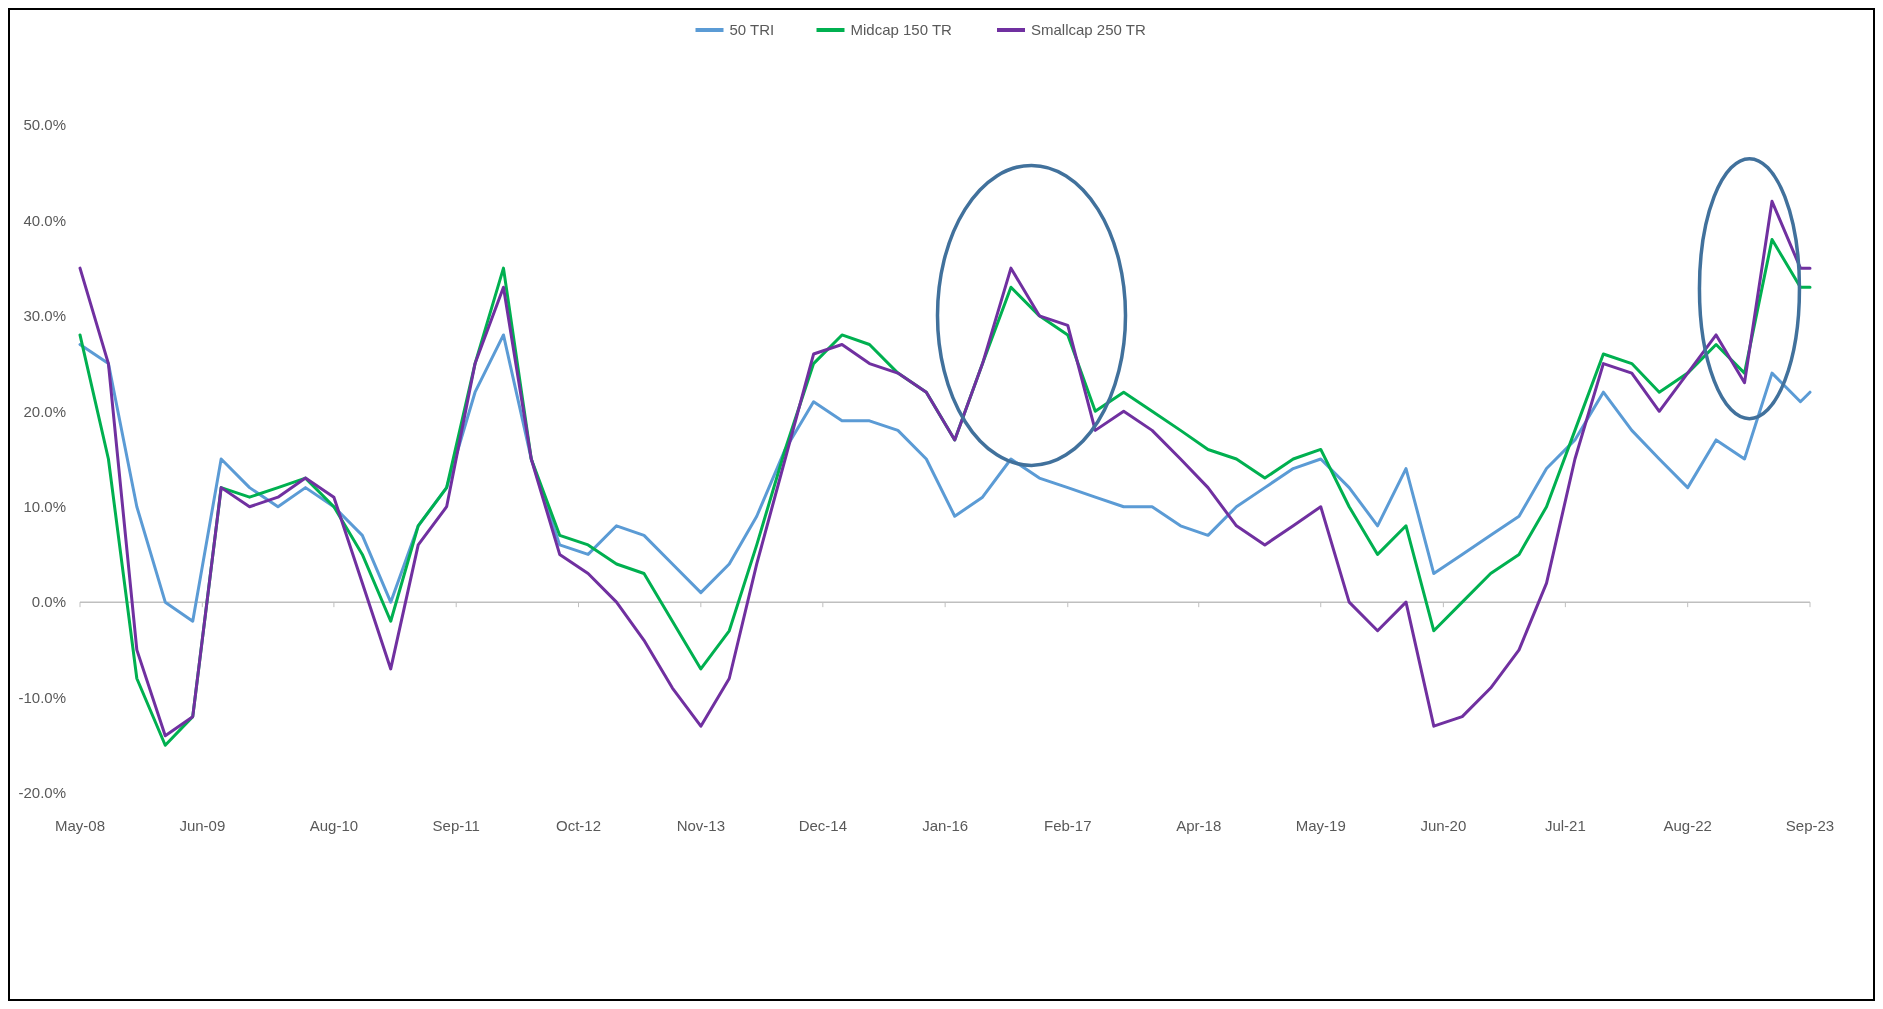 The width and height of the screenshot is (1883, 1009). What do you see at coordinates (823, 825) in the screenshot?
I see `x-tick-label: Dec-14` at bounding box center [823, 825].